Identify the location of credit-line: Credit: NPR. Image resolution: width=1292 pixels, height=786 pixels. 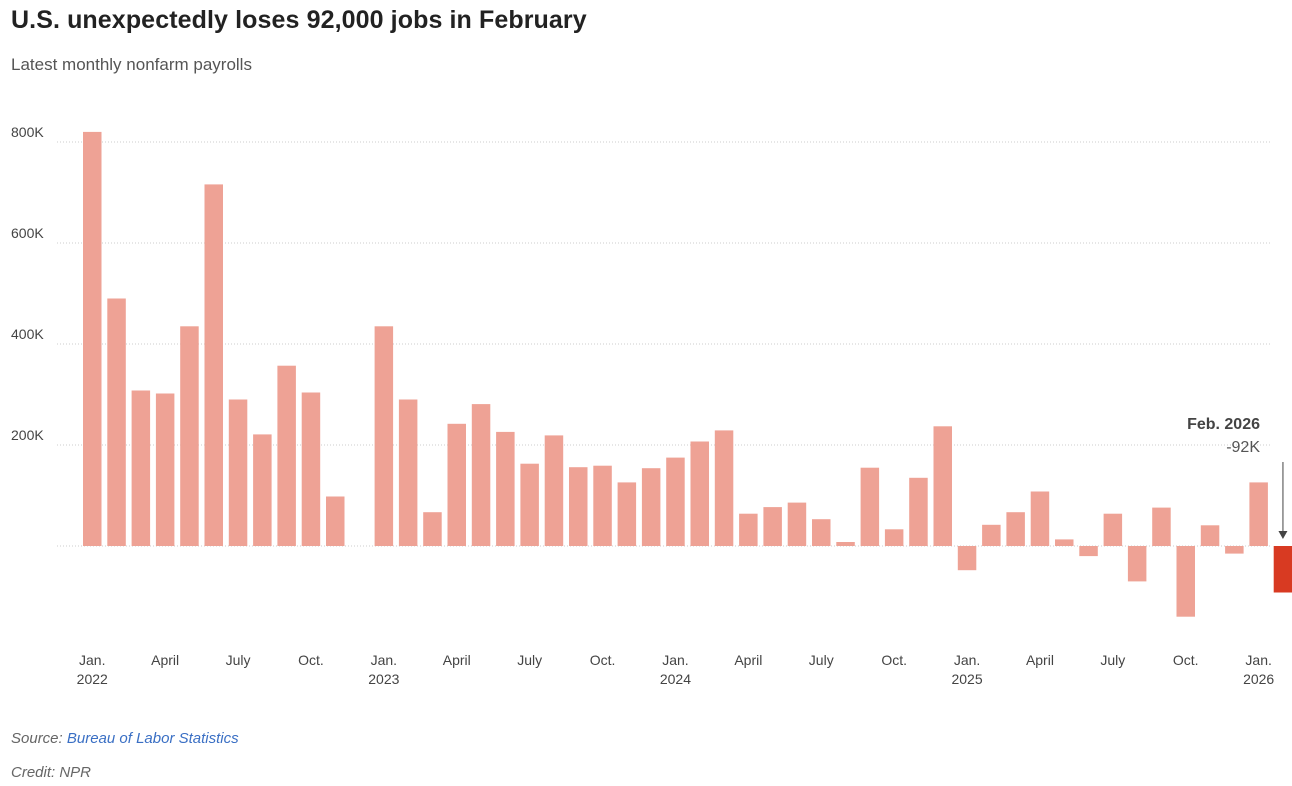
(51, 772).